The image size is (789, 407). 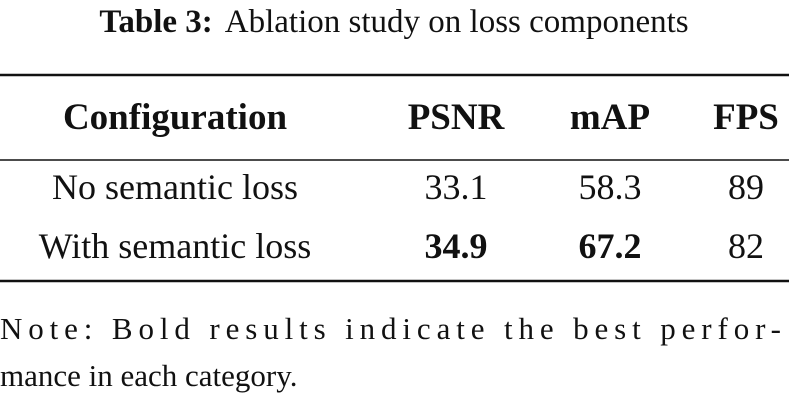 What do you see at coordinates (746, 187) in the screenshot?
I see `table-cell: 89` at bounding box center [746, 187].